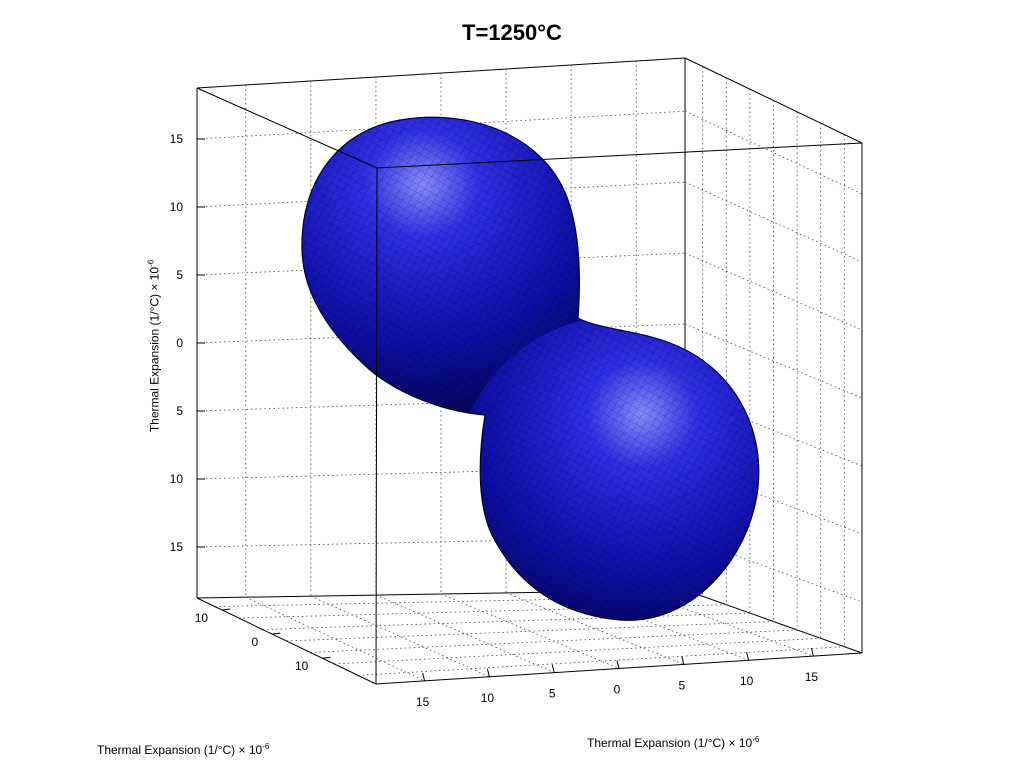 This screenshot has width=1024, height=768. I want to click on z-axis-label: Thermal Expansion (1/°C) × 10-6, so click(154, 346).